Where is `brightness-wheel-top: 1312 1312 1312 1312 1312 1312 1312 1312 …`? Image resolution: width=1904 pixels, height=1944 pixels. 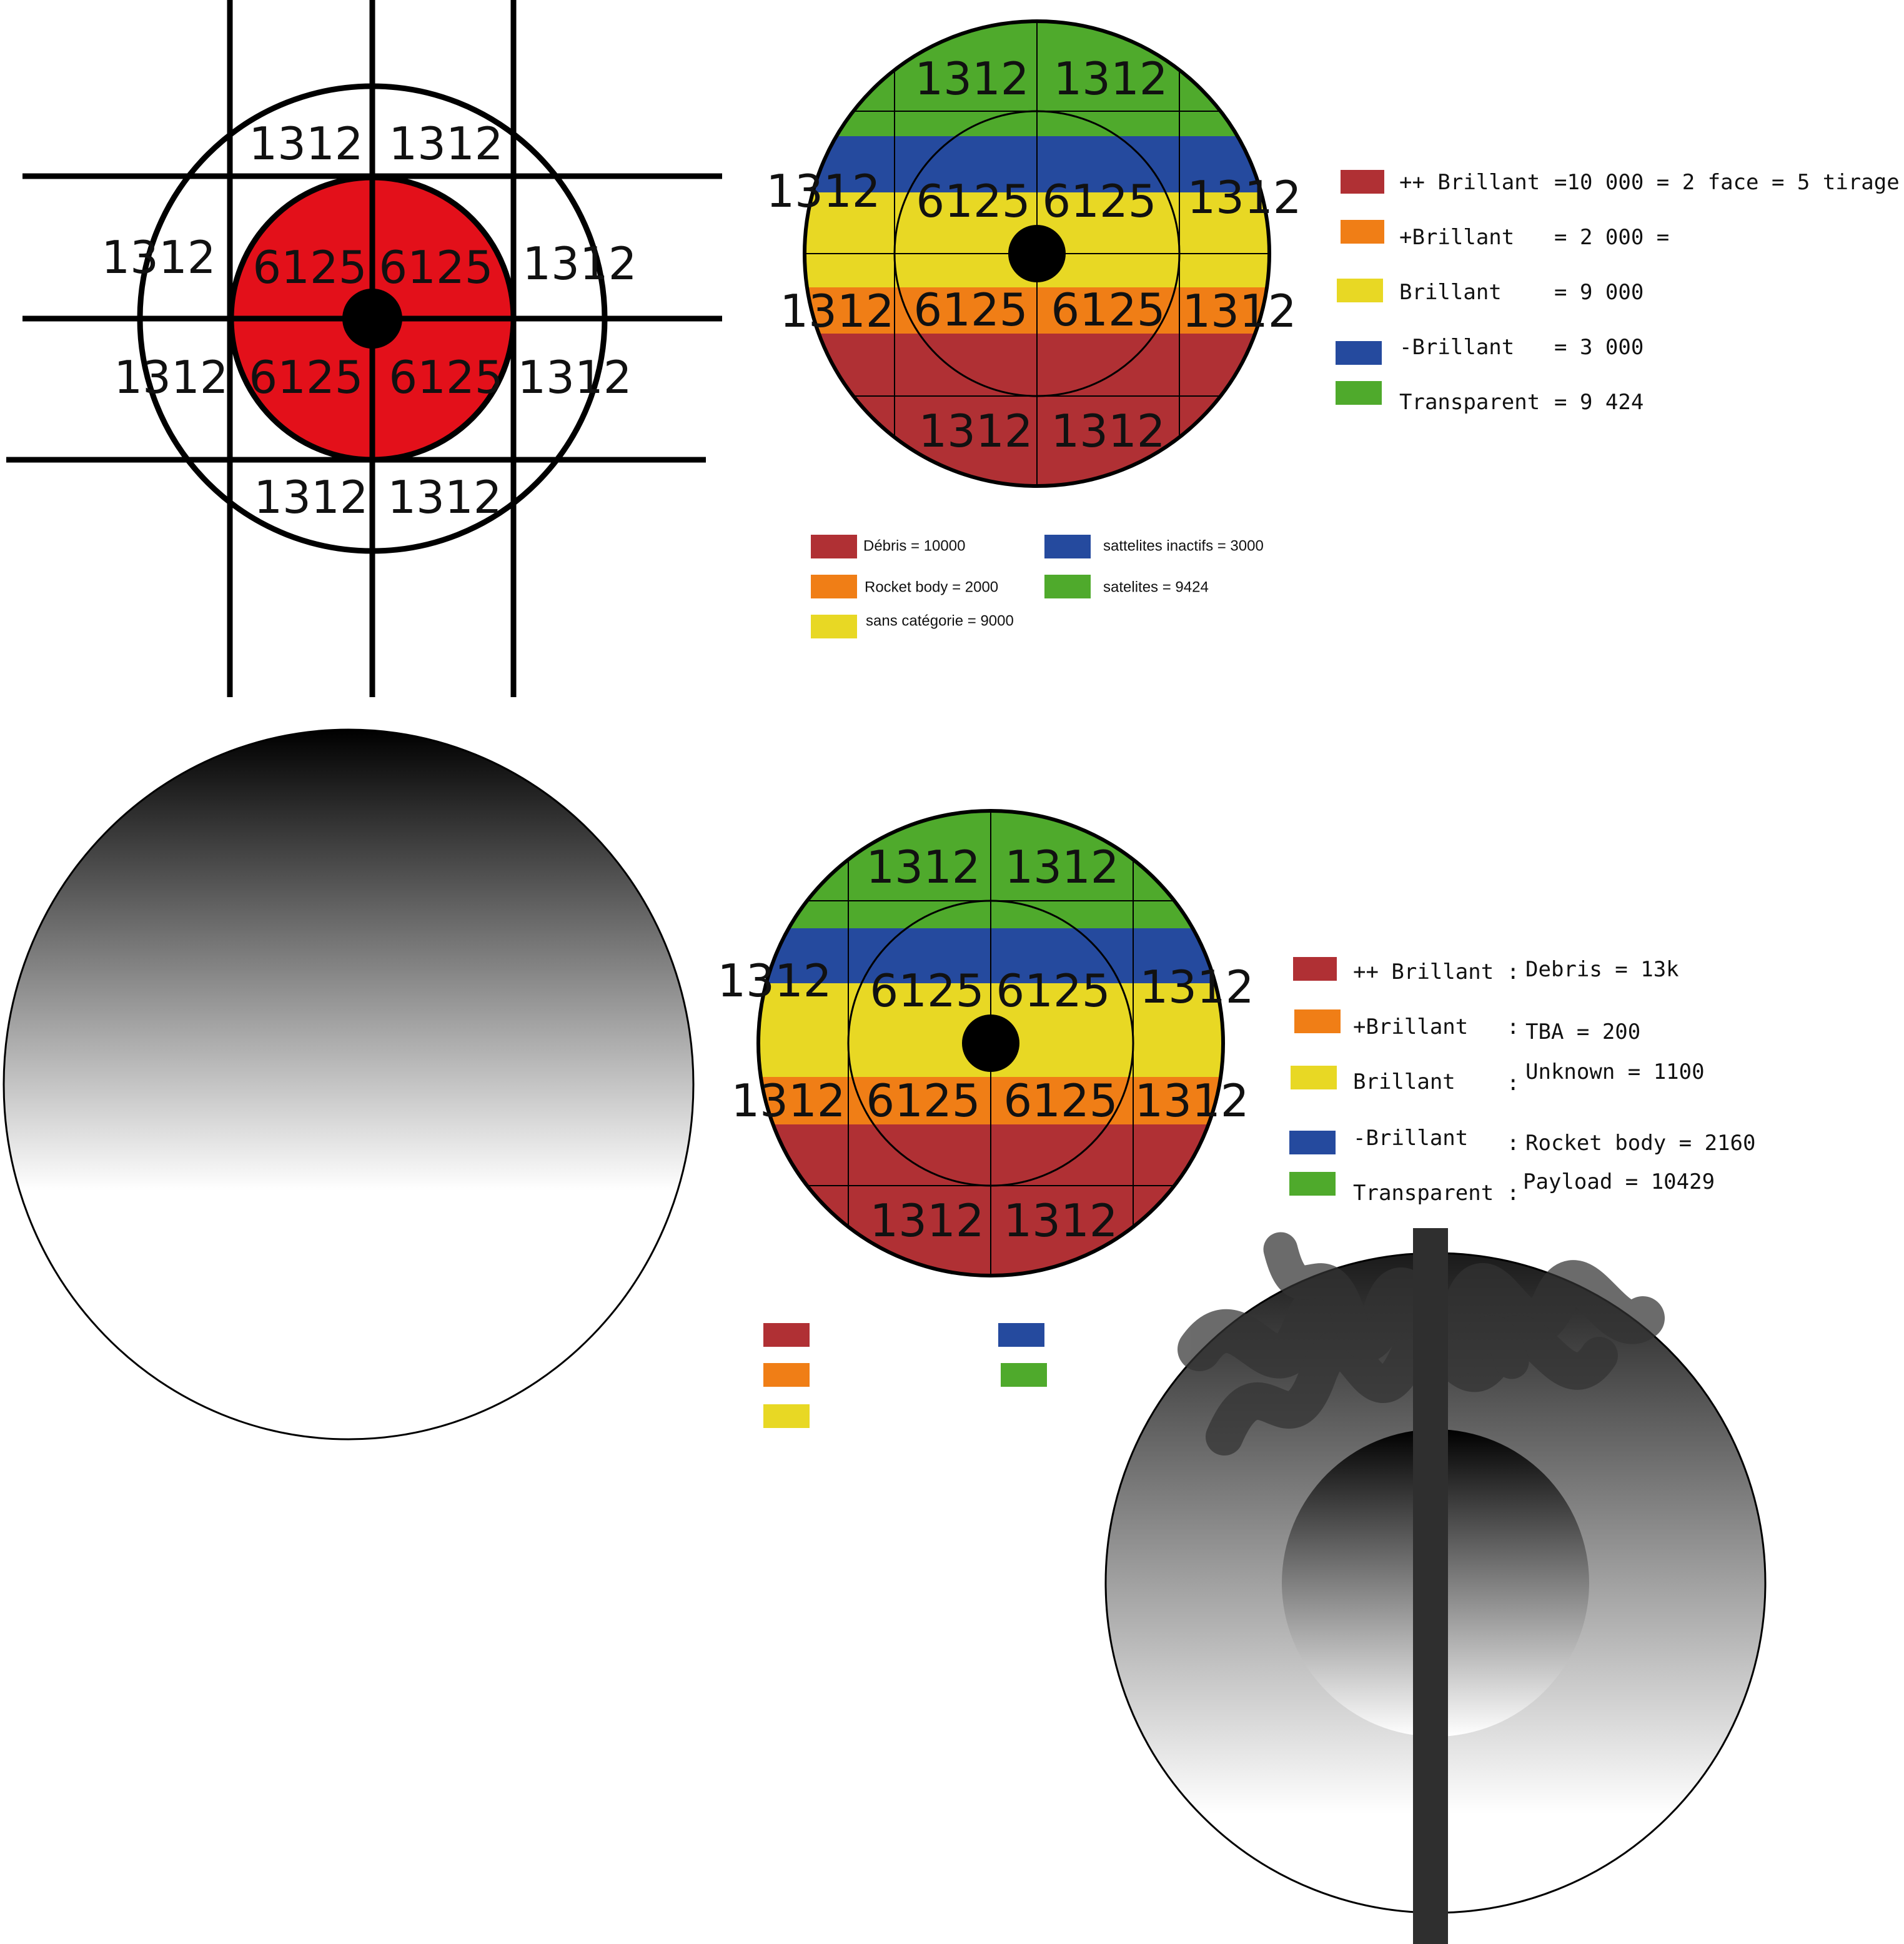
brightness-wheel-top: 1312 1312 1312 1312 1312 1312 1312 1312 … is located at coordinates (1034, 253).